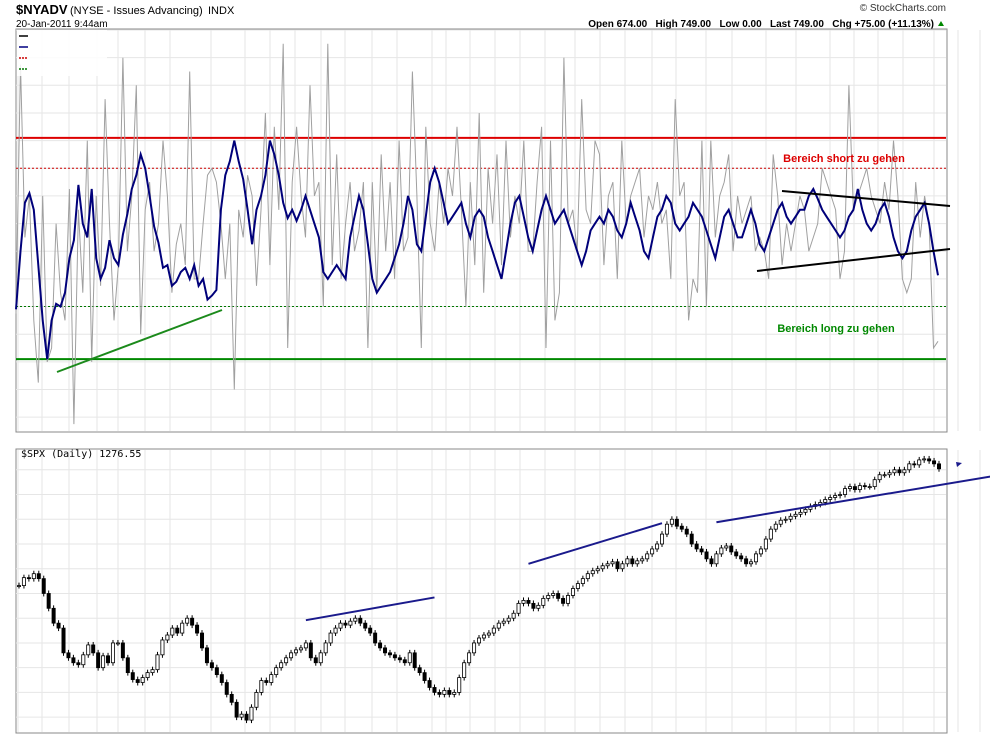 The height and width of the screenshot is (744, 990). I want to click on spx-trendline, so click(853, 499).